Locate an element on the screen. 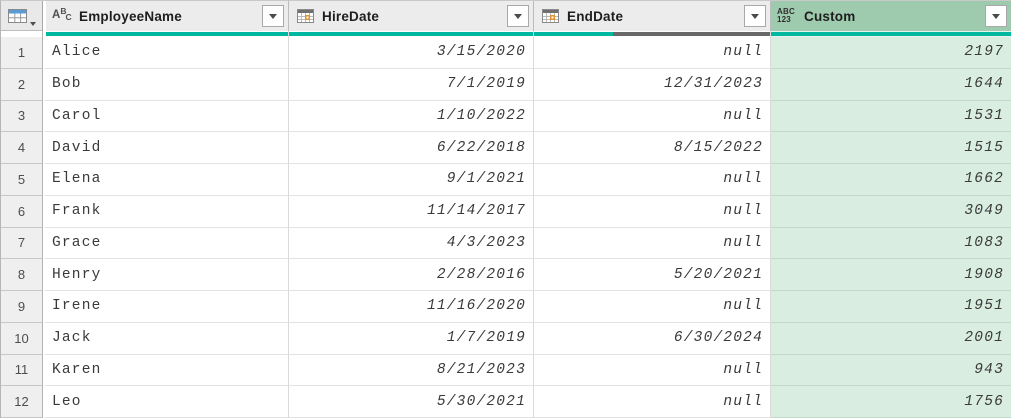 This screenshot has height=418, width=1011. cell-employeename: Karen is located at coordinates (166, 370).